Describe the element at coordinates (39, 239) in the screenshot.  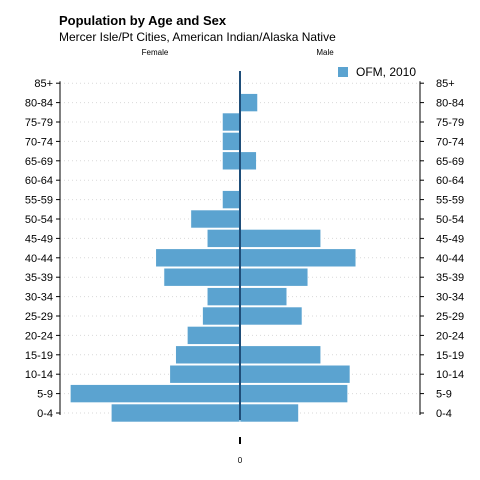
I see `left-tick-label-45-49: 45-49` at that location.